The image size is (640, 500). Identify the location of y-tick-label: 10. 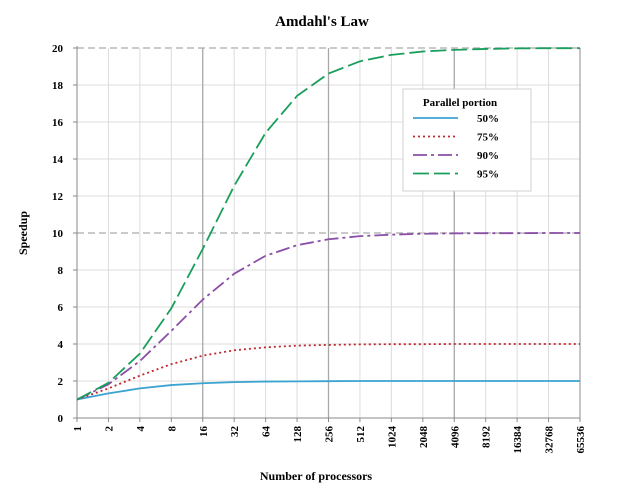
(58, 234).